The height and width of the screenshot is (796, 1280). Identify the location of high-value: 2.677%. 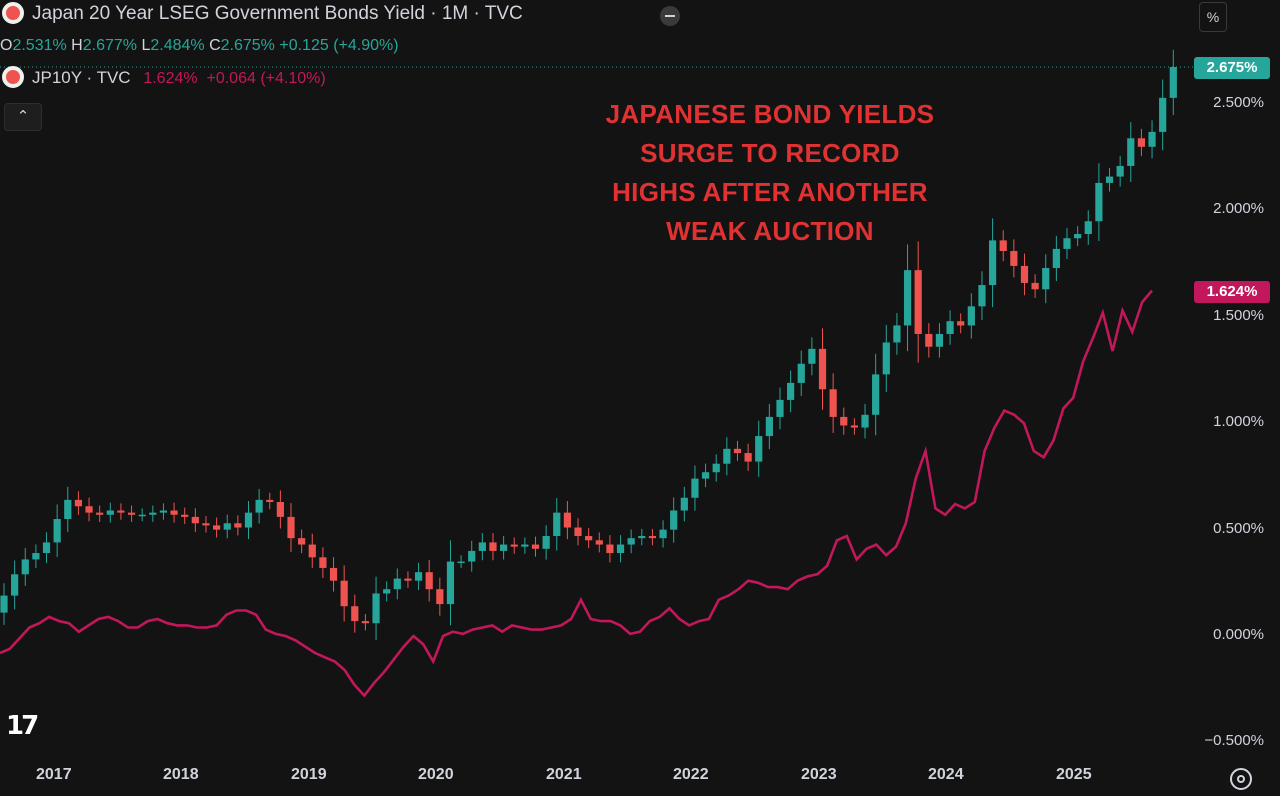
(109, 45).